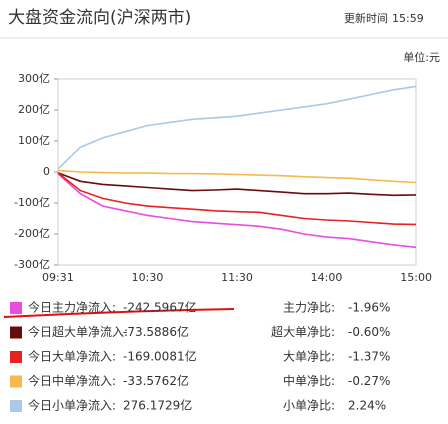  I want to click on legend-label: 今日大单净流入:, so click(72, 356).